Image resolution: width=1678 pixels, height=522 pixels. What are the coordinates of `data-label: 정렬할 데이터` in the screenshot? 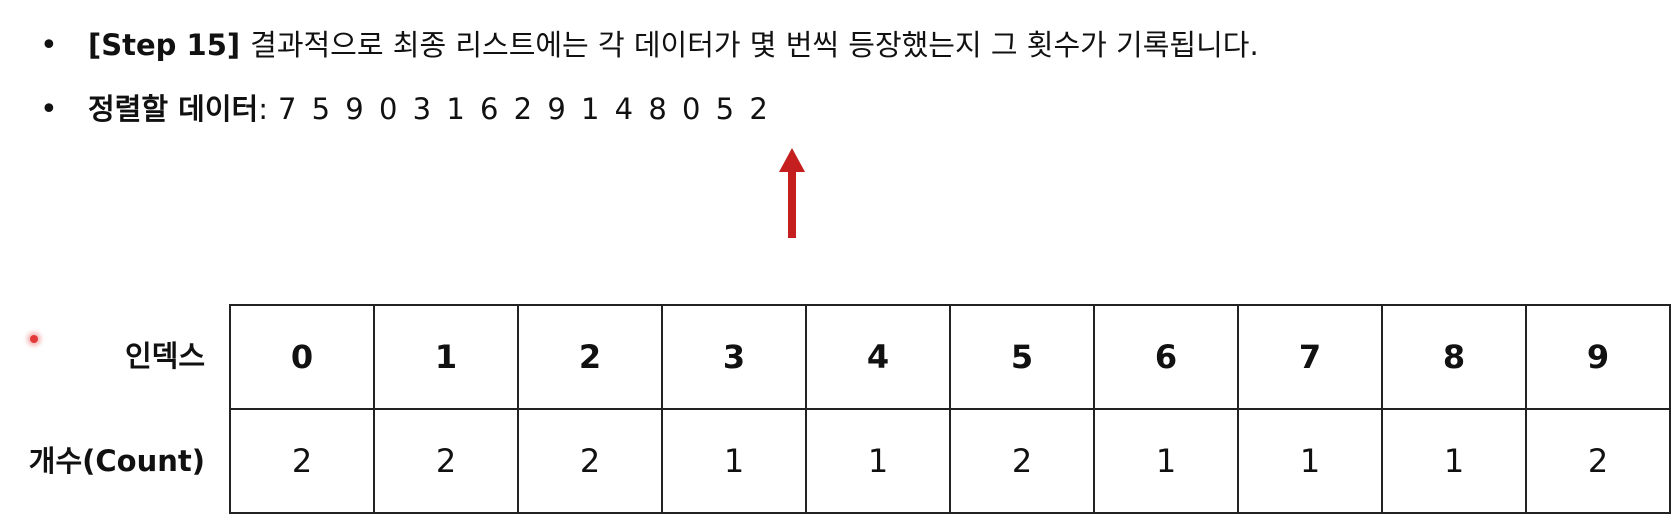 It's located at (173, 109).